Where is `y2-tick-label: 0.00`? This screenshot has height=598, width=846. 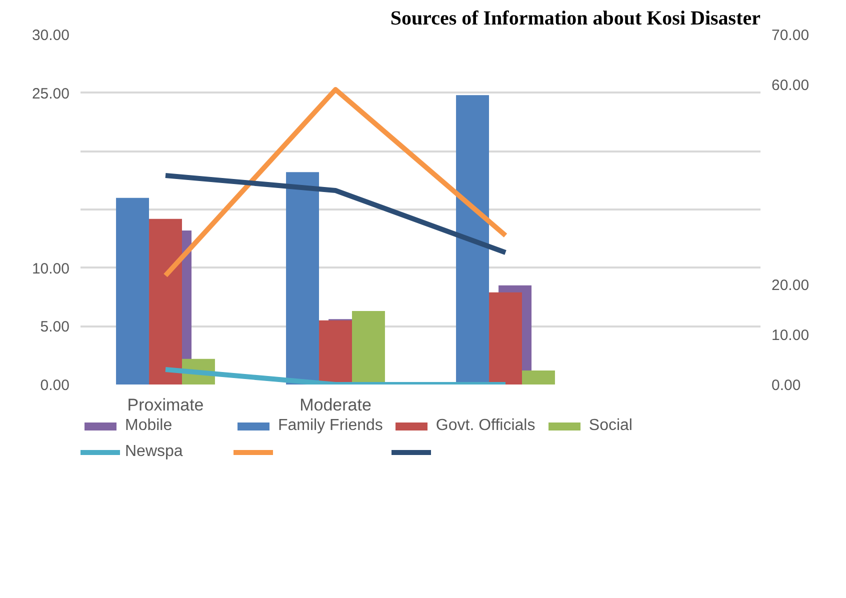
y2-tick-label: 0.00 is located at coordinates (786, 385).